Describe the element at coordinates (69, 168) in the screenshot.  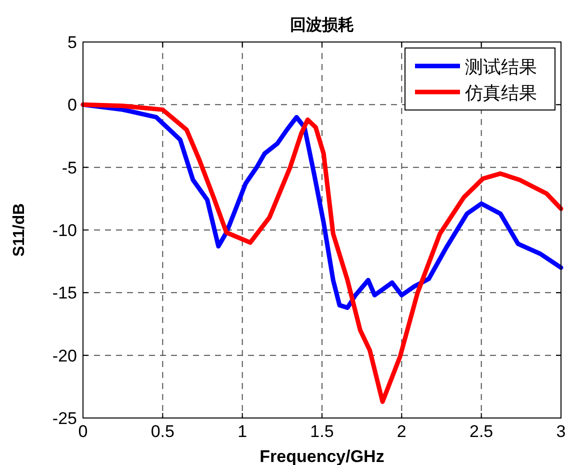
I see `y-tick-label: -5` at that location.